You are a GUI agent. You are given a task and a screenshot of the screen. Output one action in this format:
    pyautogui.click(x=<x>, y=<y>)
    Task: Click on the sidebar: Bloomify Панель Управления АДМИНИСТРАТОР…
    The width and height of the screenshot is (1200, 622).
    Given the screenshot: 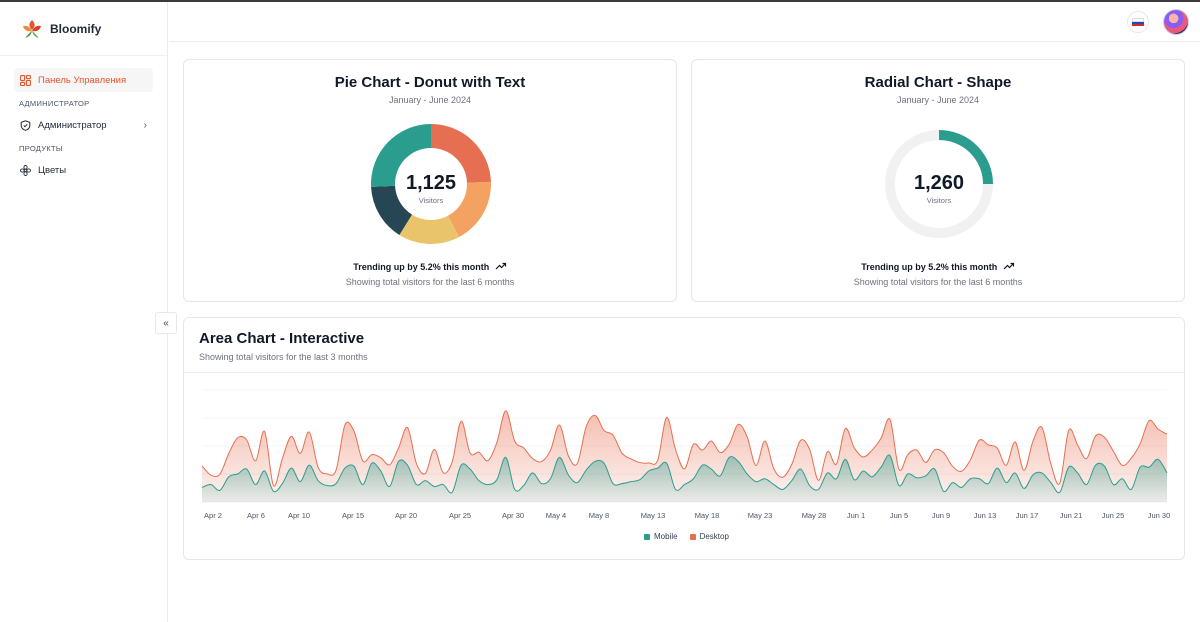 What is the action you would take?
    pyautogui.click(x=84, y=312)
    